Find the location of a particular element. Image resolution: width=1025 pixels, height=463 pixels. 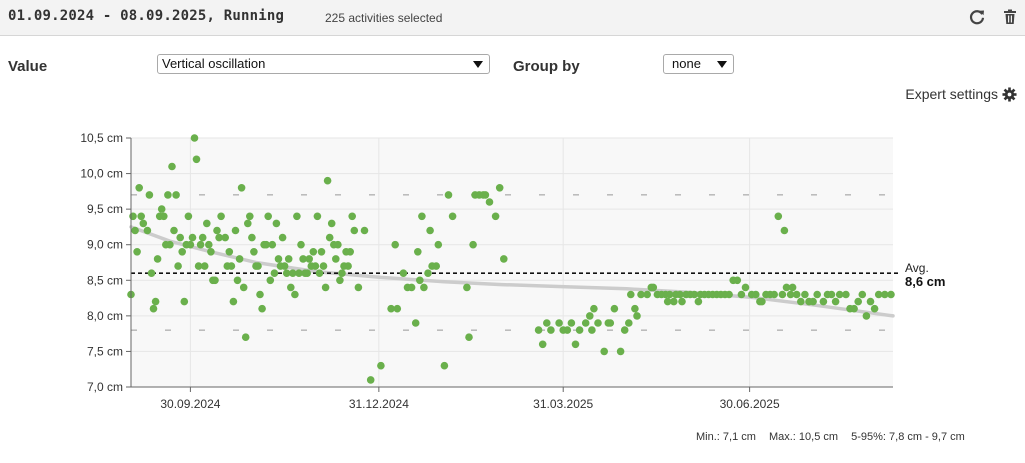

y-tick-label: 10,5 cm is located at coordinates (101, 138).